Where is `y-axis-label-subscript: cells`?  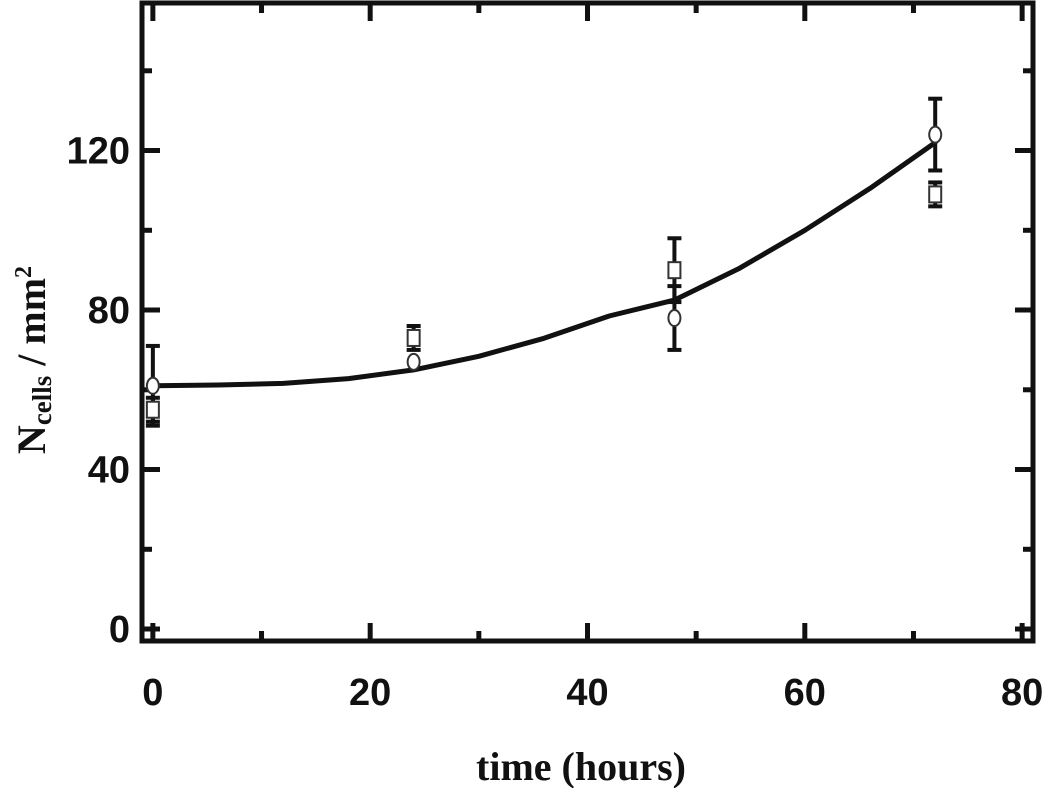 y-axis-label-subscript: cells is located at coordinates (42, 400).